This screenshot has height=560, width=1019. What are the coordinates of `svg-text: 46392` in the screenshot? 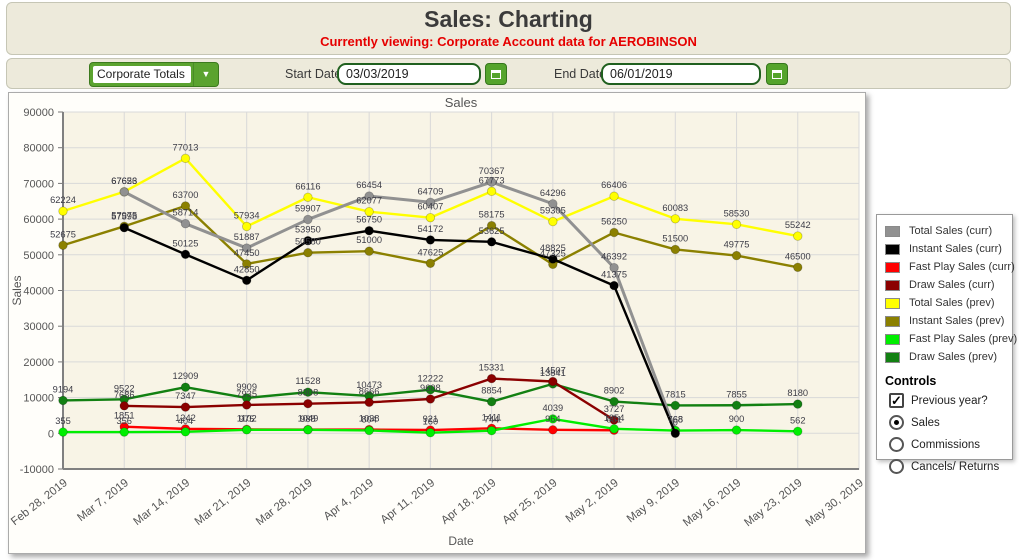 It's located at (614, 257).